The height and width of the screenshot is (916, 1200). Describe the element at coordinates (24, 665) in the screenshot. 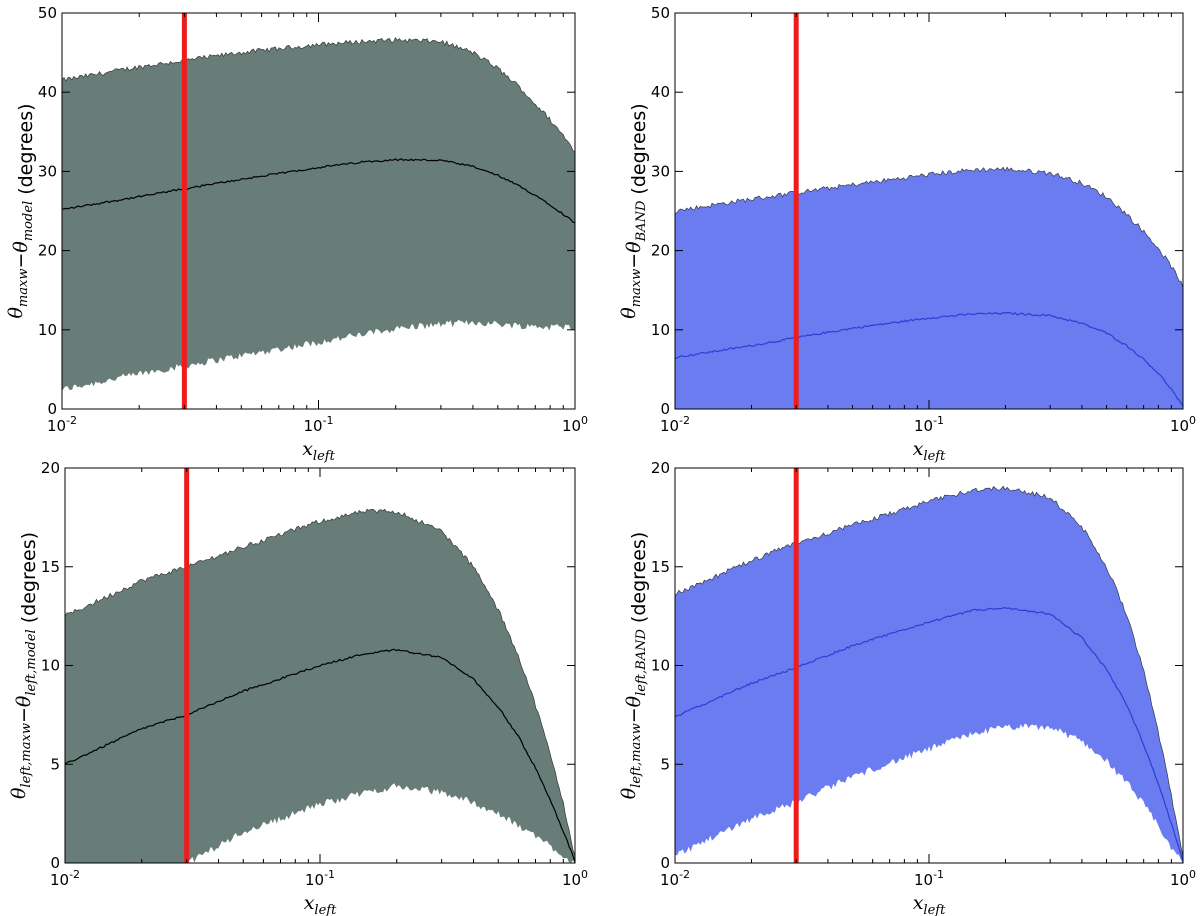

I see `y-axis-label: θleft,maxw−θleft,model (degrees)` at that location.